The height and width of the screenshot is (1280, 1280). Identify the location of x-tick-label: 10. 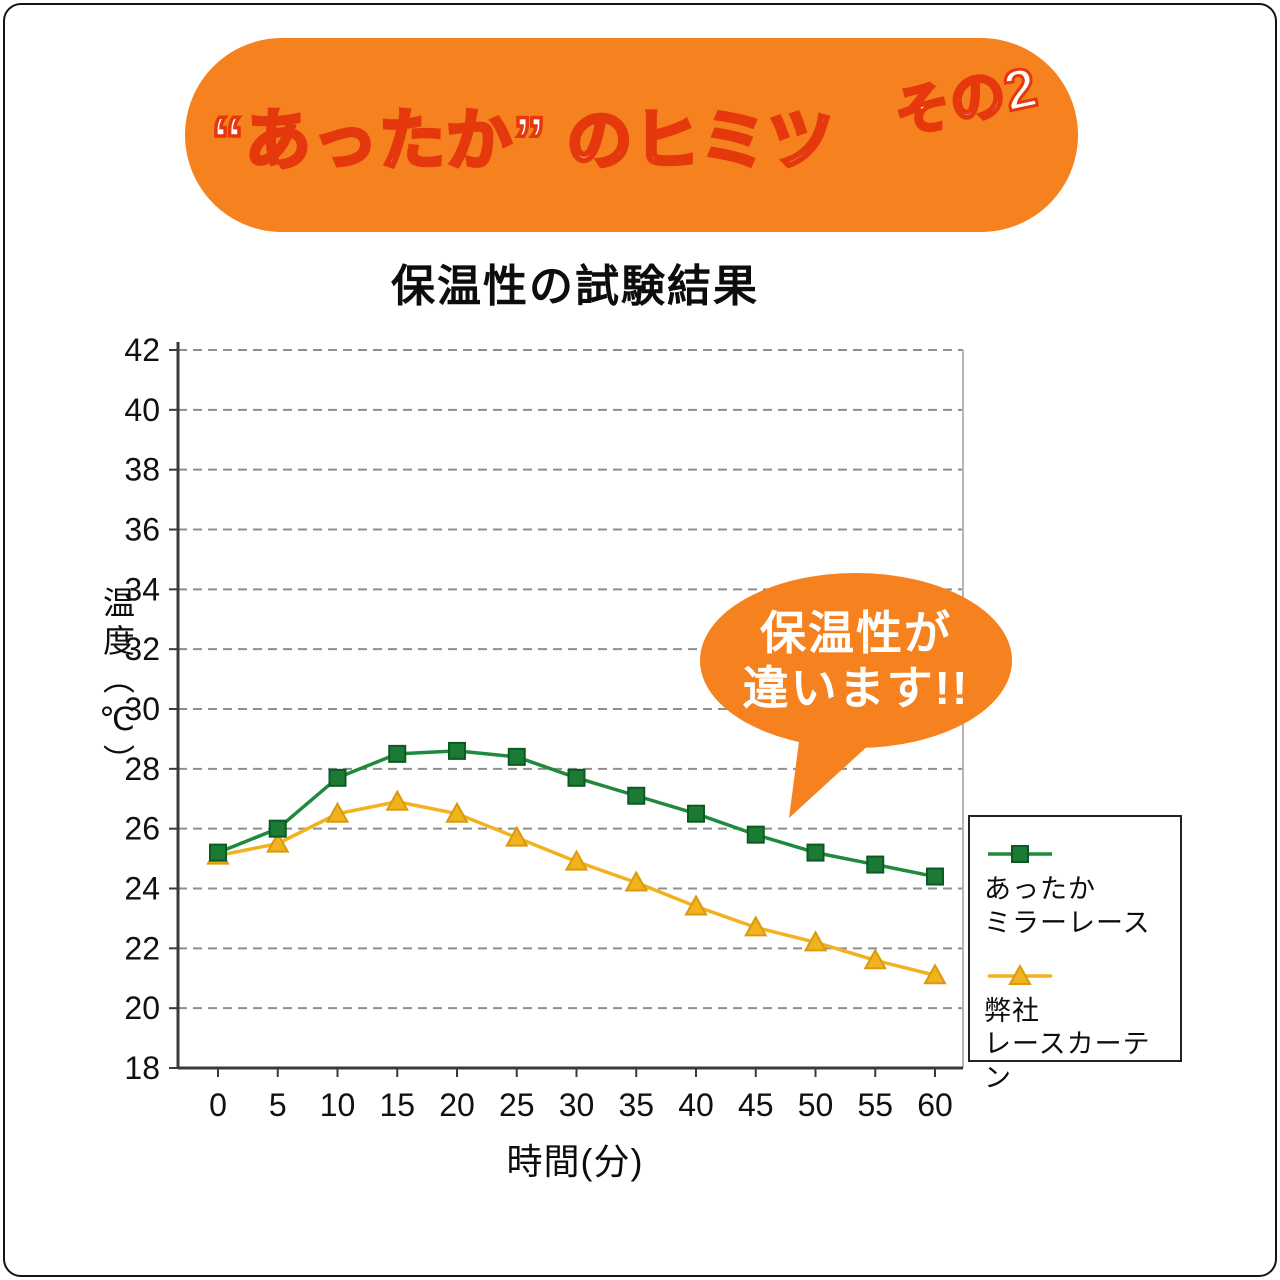
(338, 1105).